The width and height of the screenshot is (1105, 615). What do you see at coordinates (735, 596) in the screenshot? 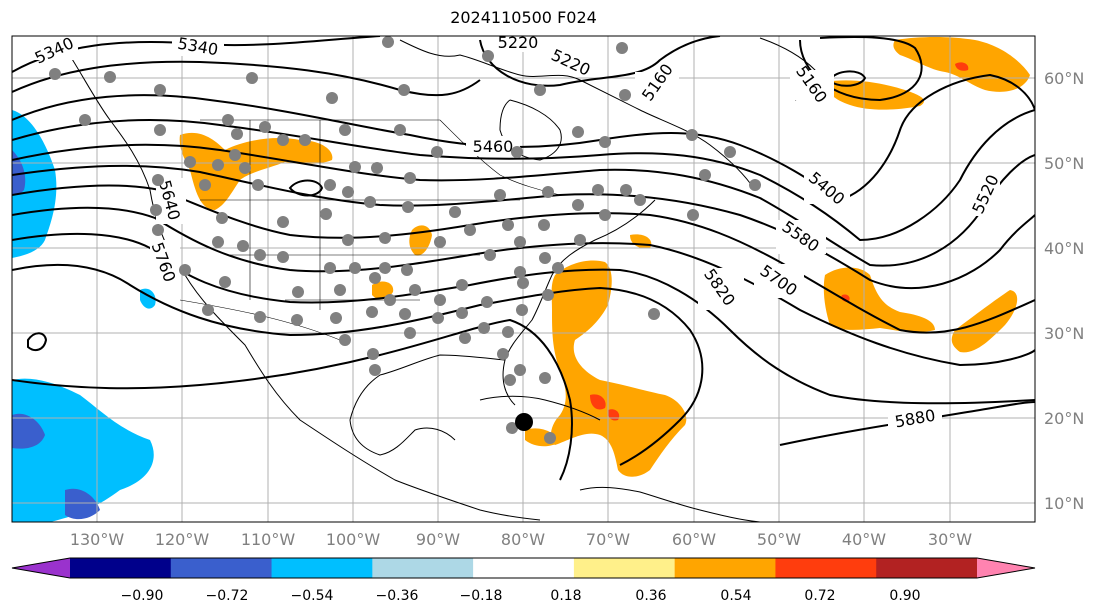
I see `colorbar-tick-label: 0.54` at bounding box center [735, 596].